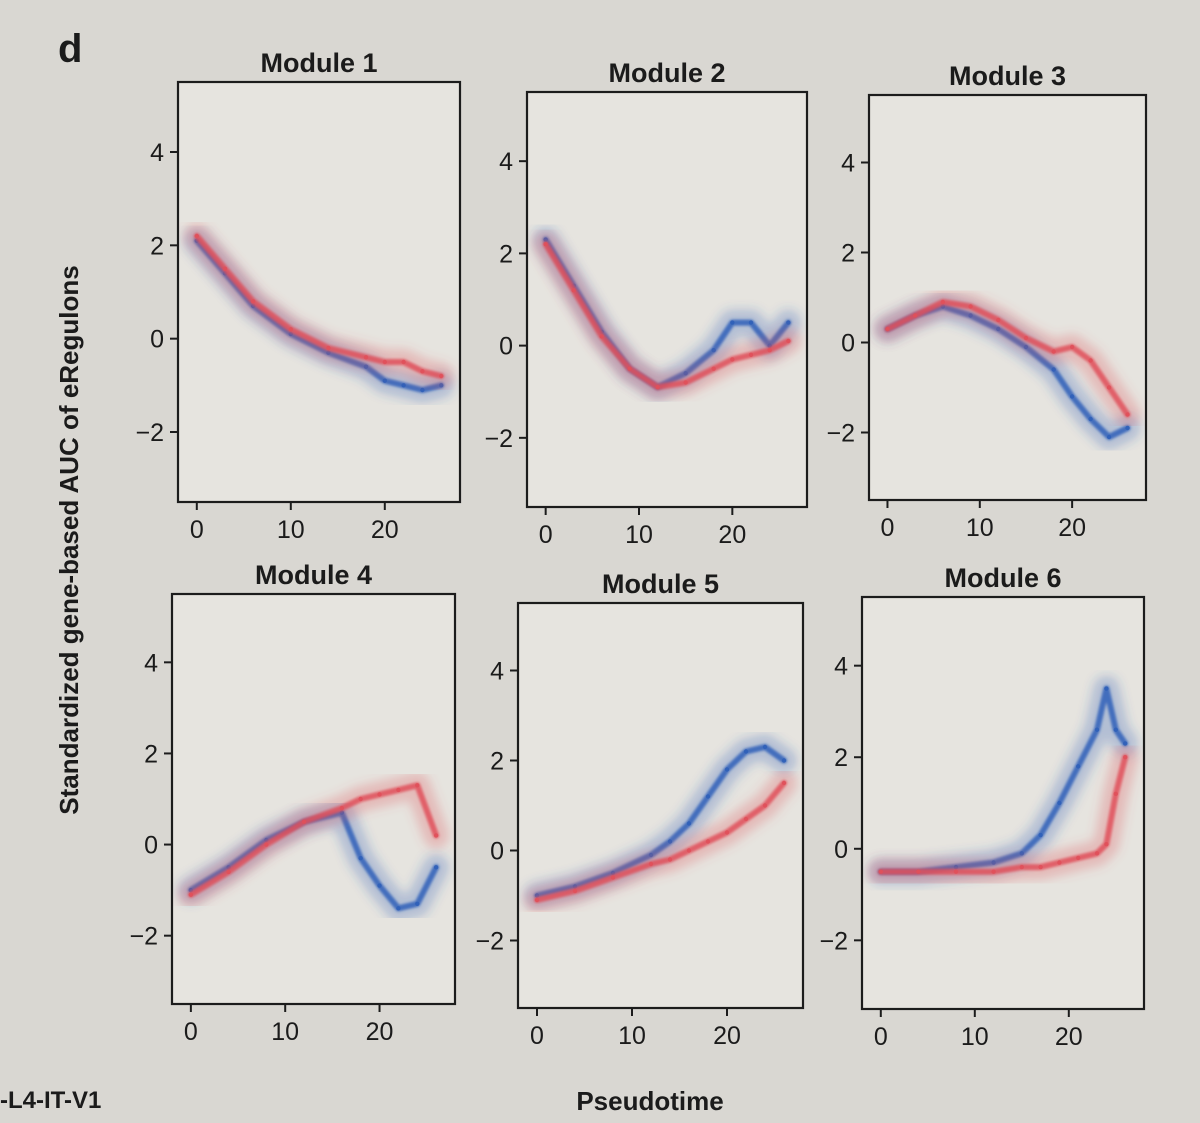 The image size is (1200, 1123). I want to click on module-panel: Module 4 −2 0 2 4 0 10 20, so click(293, 803).